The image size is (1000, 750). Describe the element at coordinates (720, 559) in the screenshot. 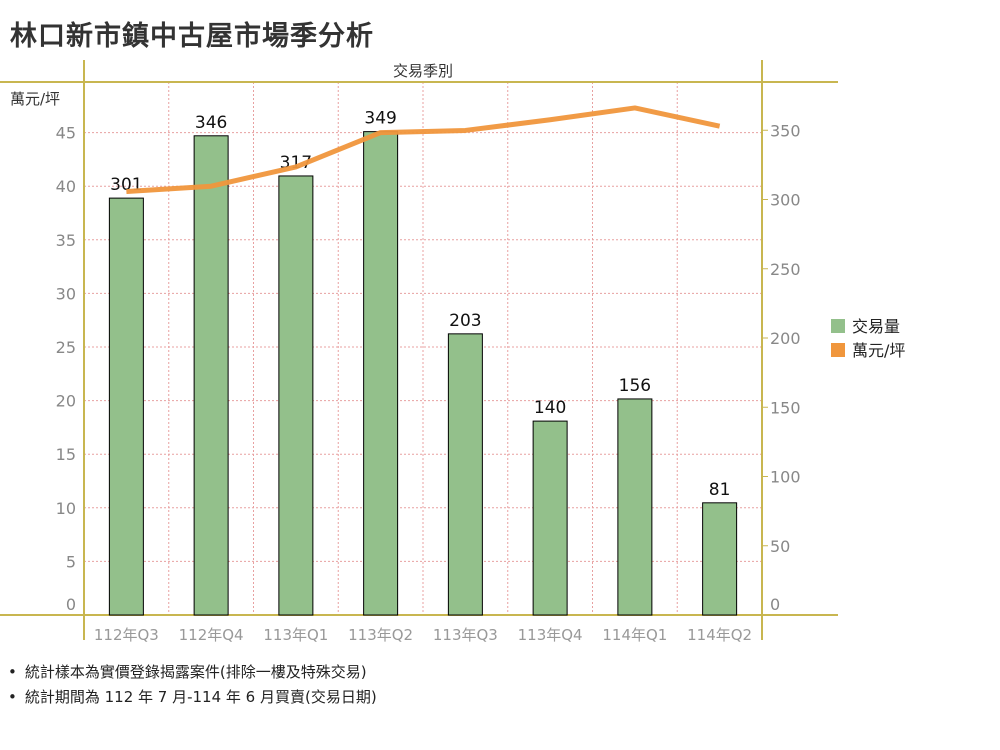

I see `bar-114年Q2` at that location.